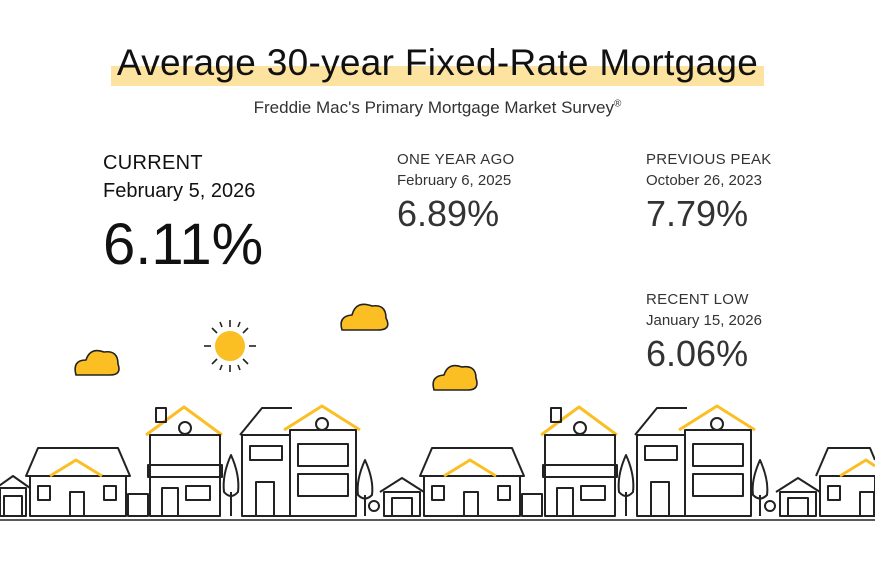 This screenshot has height=583, width=875. I want to click on current-label: CURRENT, so click(153, 163).